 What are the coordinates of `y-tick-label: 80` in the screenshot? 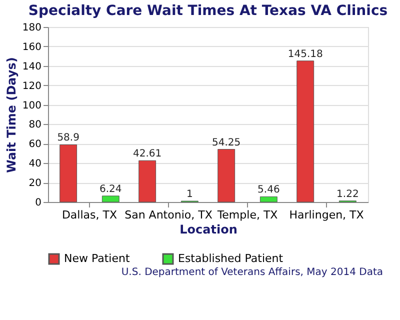 It's located at (35, 125).